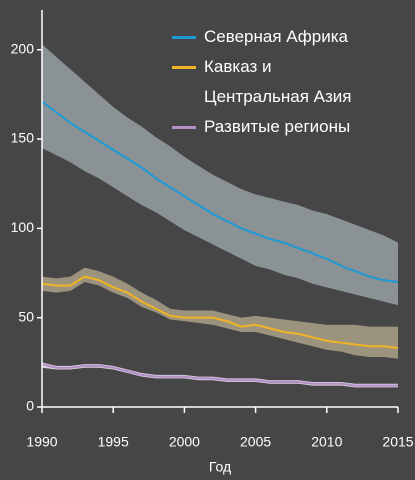  I want to click on legend-label: Кавказ и Центральная Азия, so click(278, 81).